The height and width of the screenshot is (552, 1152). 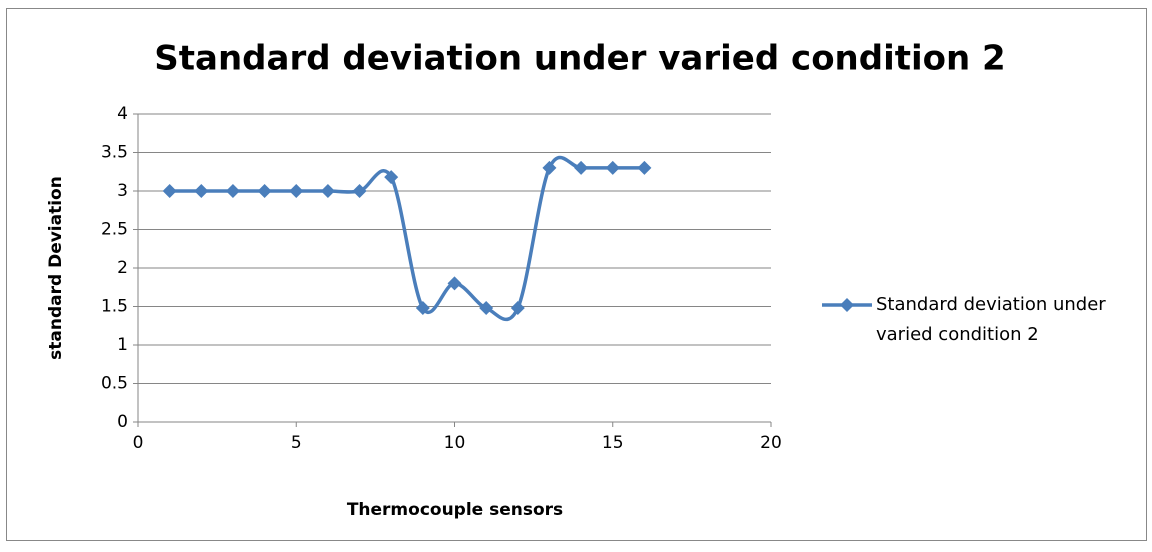 What do you see at coordinates (771, 443) in the screenshot?
I see `x-tick-label: 20` at bounding box center [771, 443].